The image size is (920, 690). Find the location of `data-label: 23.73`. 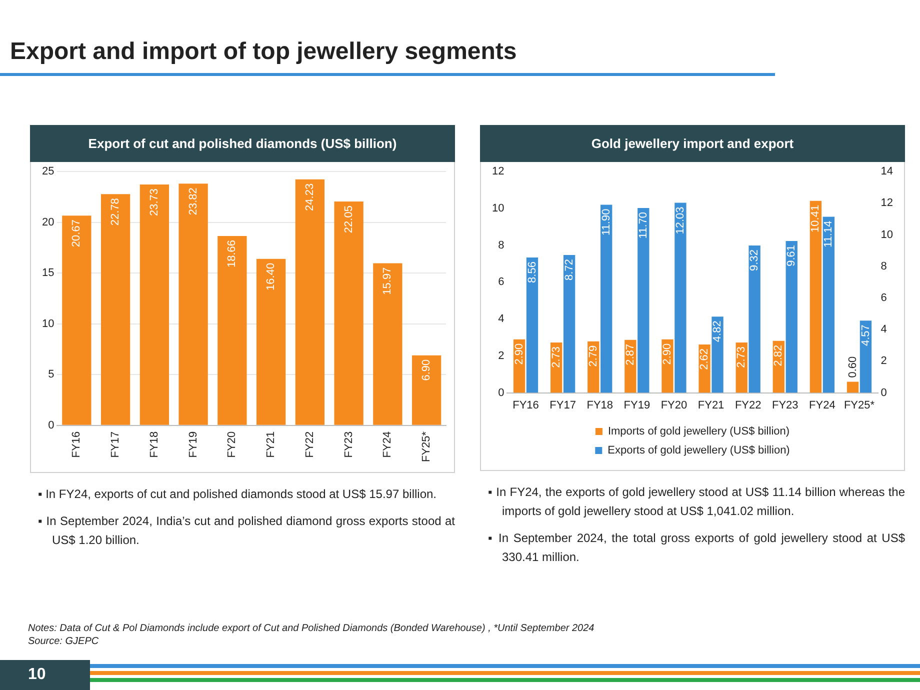

data-label: 23.73 is located at coordinates (154, 202).